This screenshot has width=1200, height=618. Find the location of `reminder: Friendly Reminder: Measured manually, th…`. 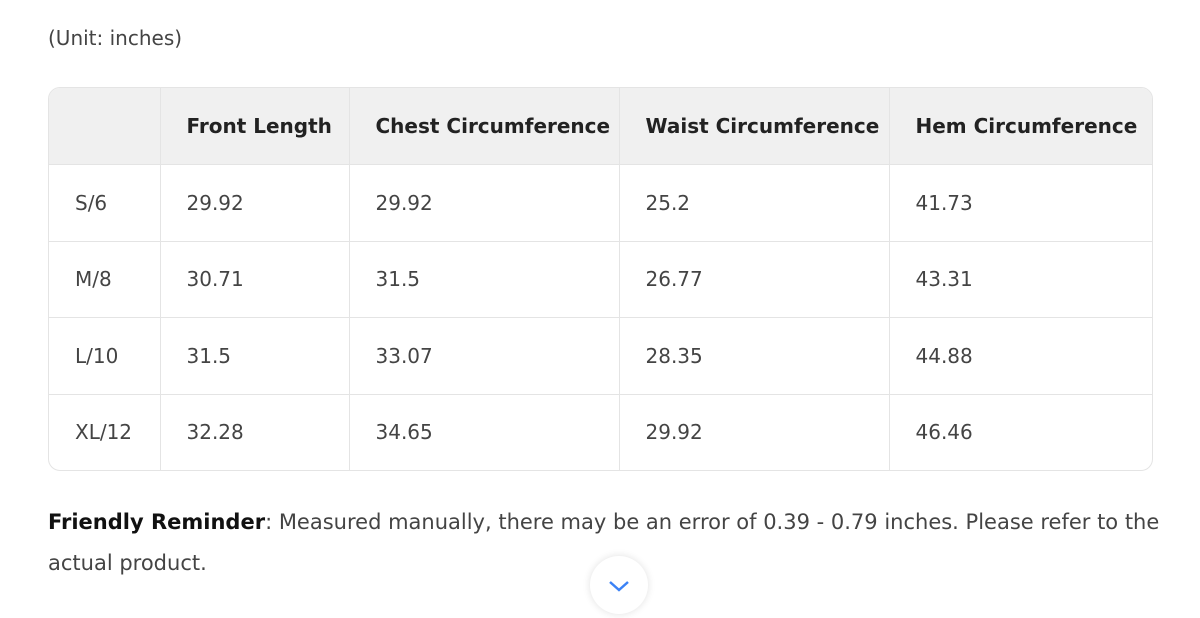

reminder: Friendly Reminder: Measured manually, th… is located at coordinates (613, 543).